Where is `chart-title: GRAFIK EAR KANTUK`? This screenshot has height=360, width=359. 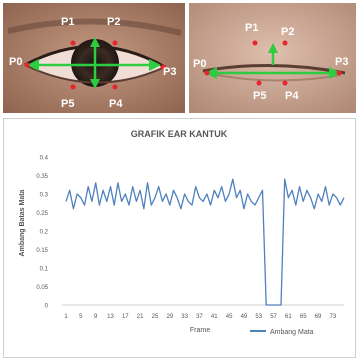 chart-title: GRAFIK EAR KANTUK is located at coordinates (179, 134).